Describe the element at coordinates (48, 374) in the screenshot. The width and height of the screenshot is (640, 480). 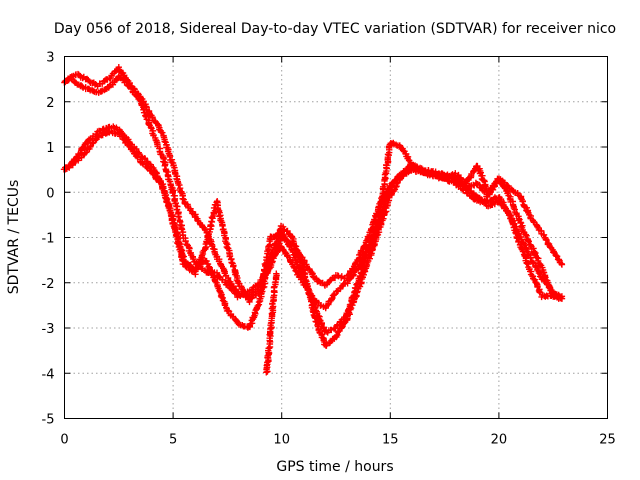
I see `y-tick-label: -4` at that location.